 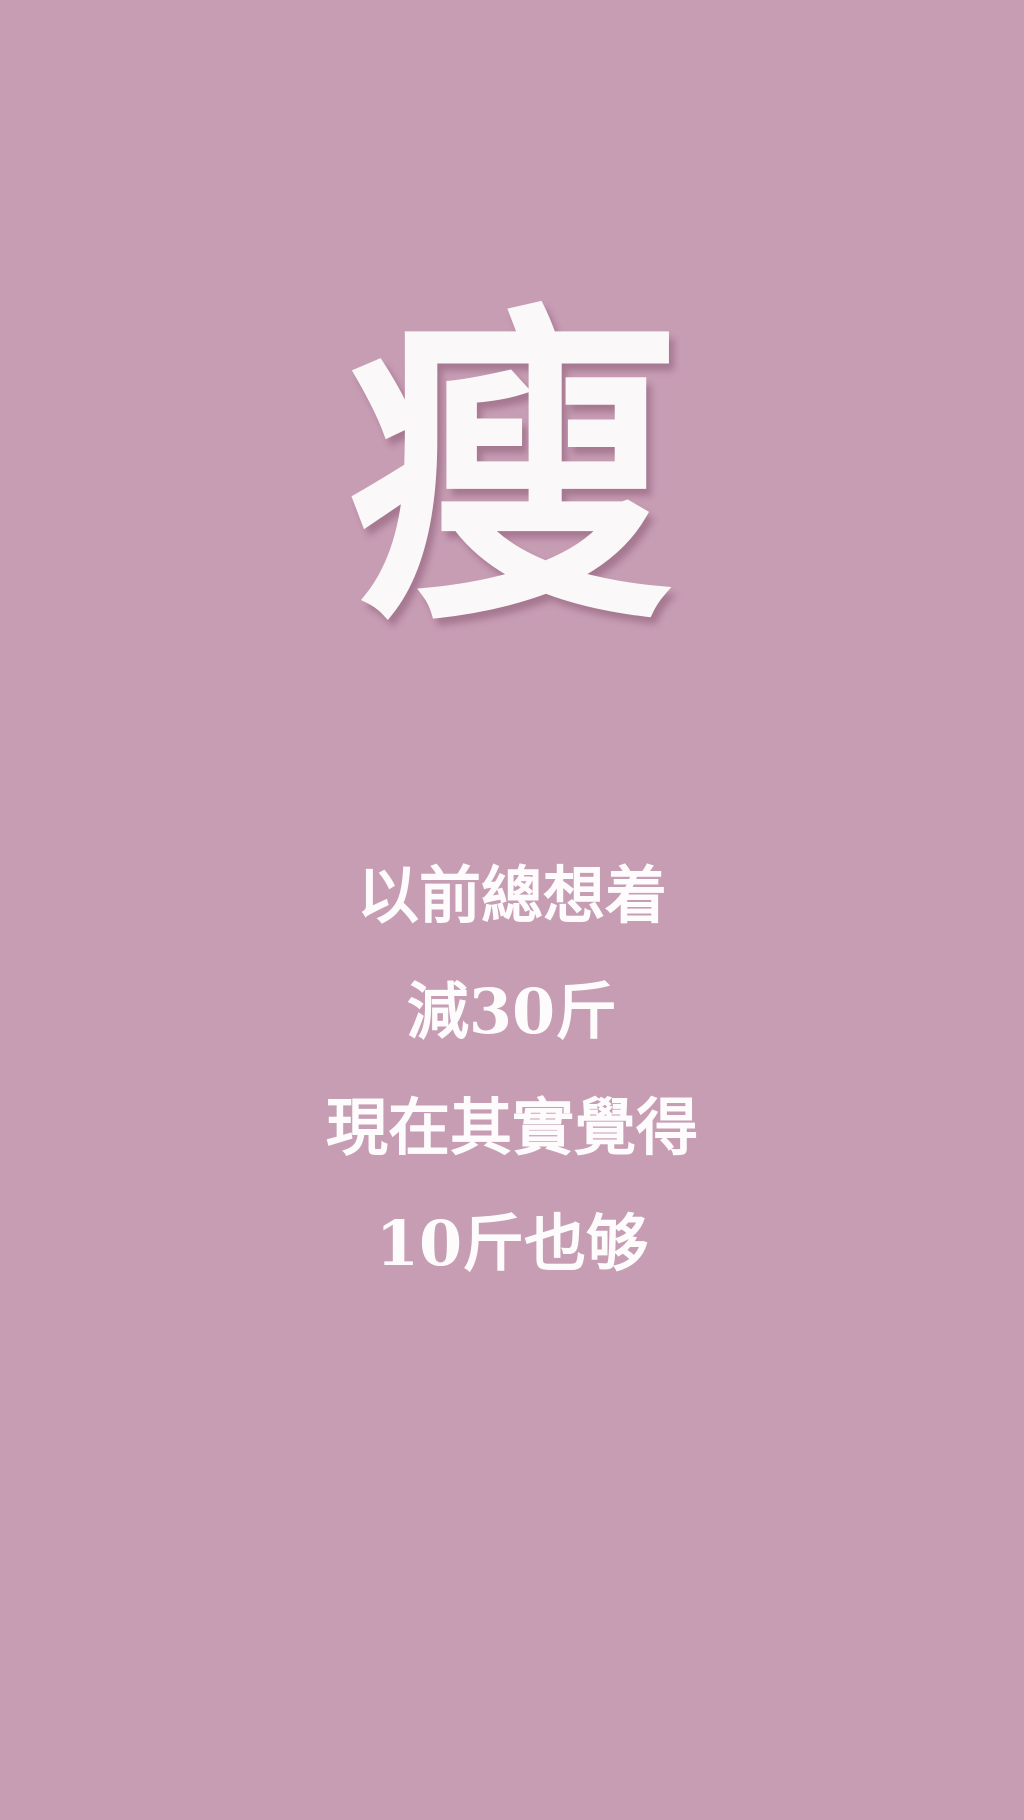 What do you see at coordinates (511, 1127) in the screenshot?
I see `quote-line-3: 現在其實覺得` at bounding box center [511, 1127].